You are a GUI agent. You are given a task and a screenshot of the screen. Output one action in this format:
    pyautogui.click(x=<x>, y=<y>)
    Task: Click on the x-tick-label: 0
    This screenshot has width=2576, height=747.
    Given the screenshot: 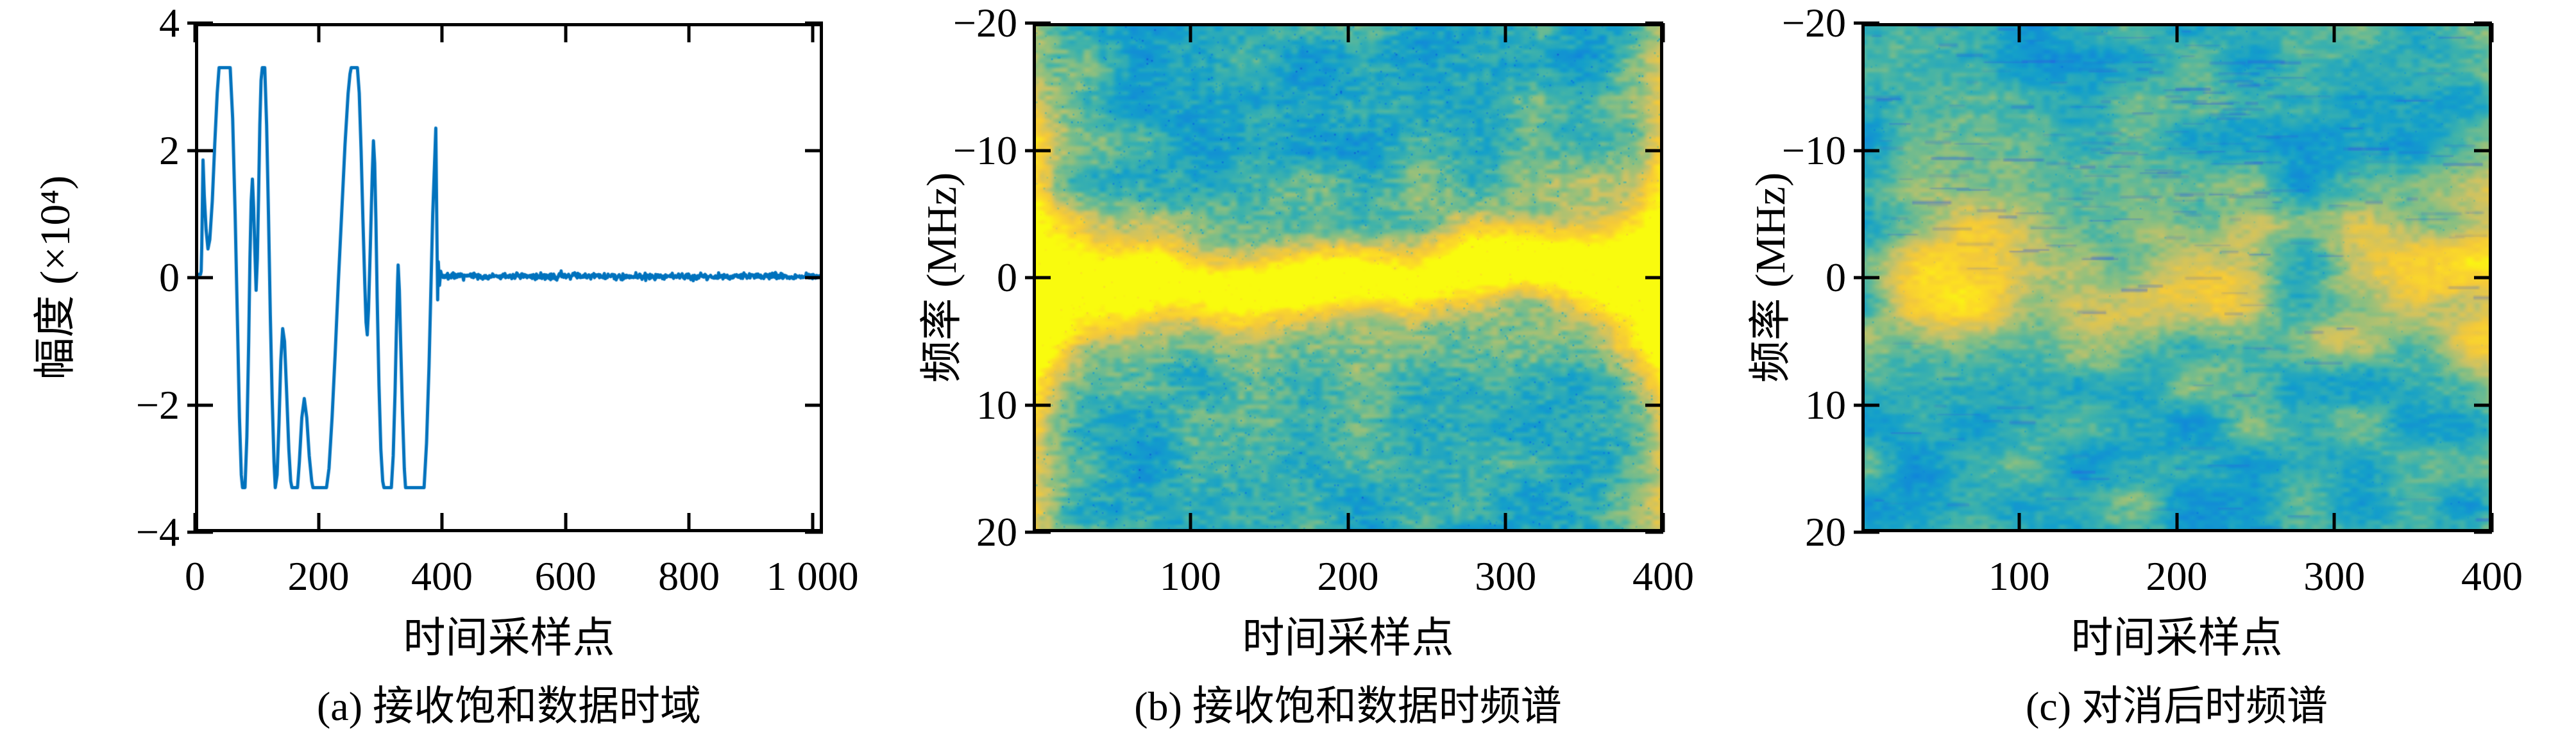 What is the action you would take?
    pyautogui.click(x=195, y=576)
    